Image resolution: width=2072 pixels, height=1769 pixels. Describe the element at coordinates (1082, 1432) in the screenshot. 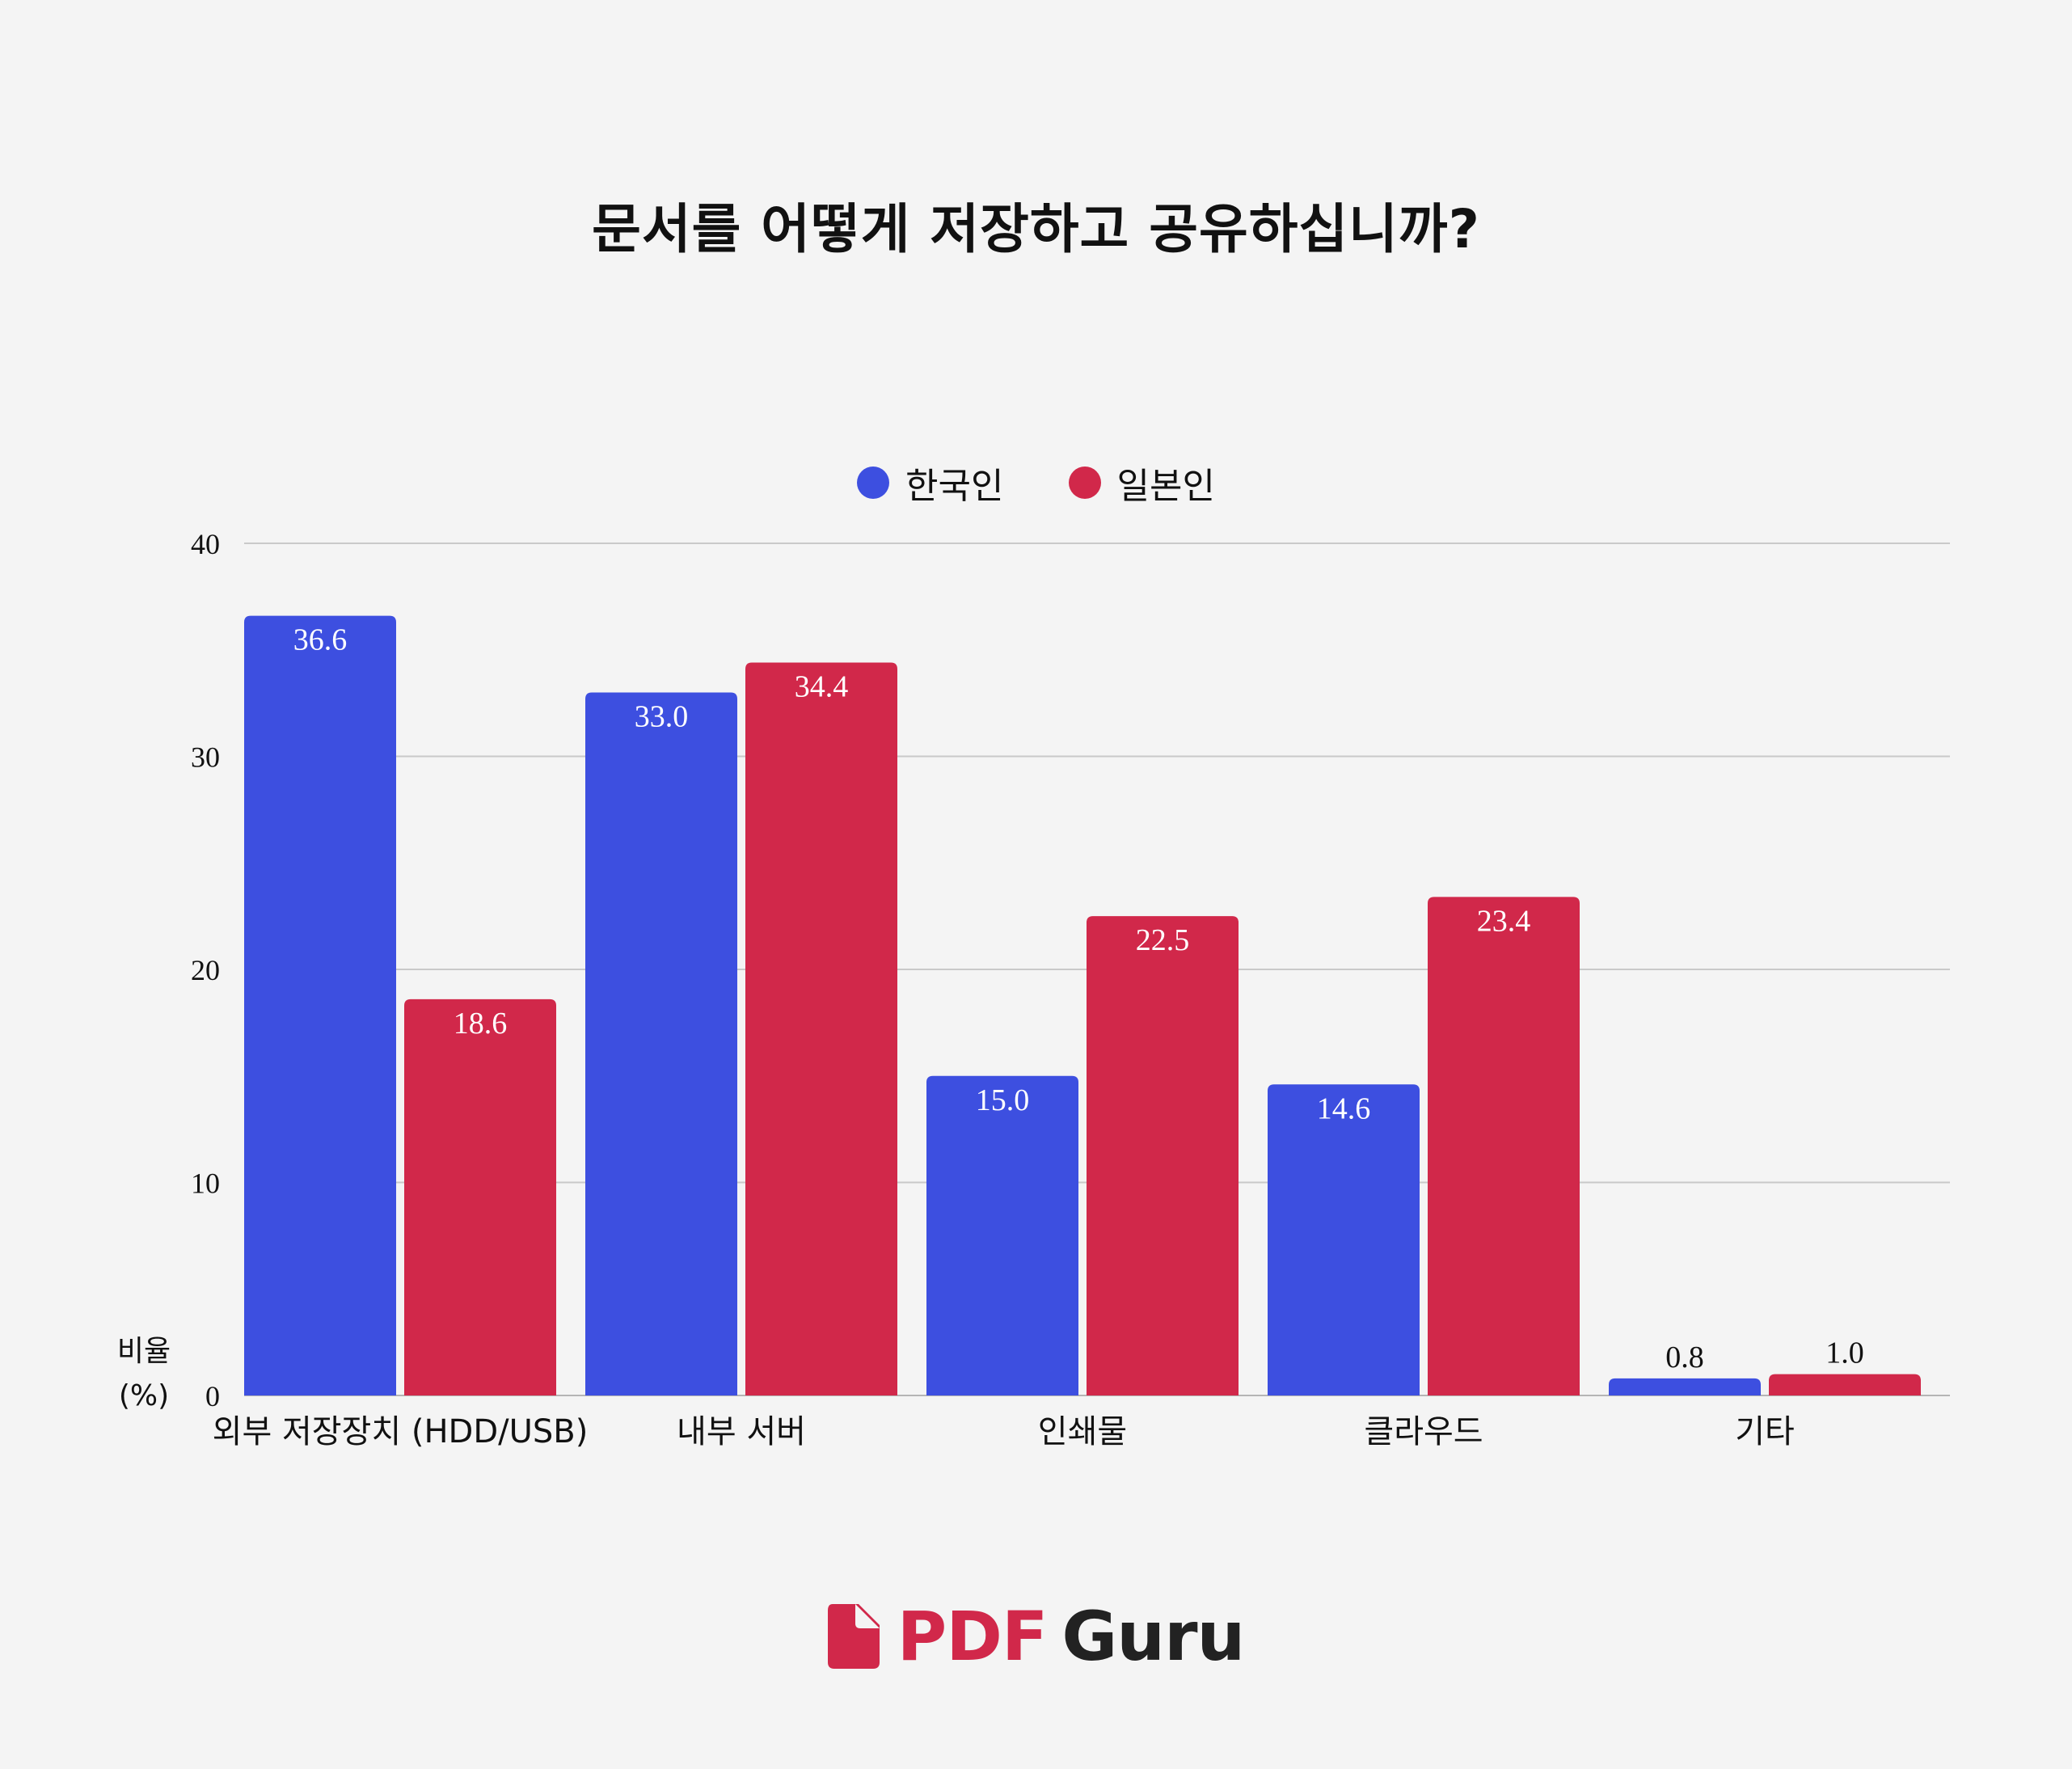

I see `x-category-label: 인쇄물` at that location.